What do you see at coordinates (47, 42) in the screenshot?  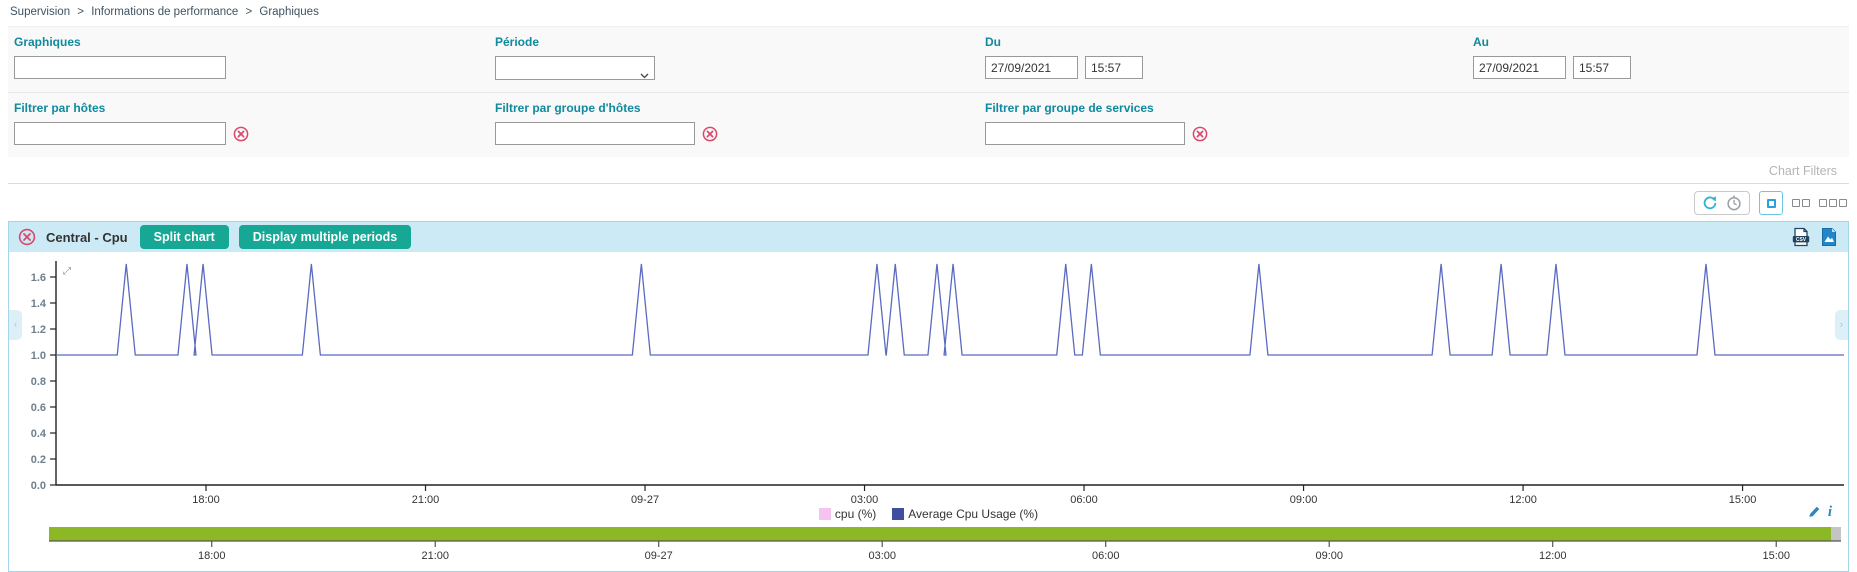 I see `graphs-label: Graphiques` at bounding box center [47, 42].